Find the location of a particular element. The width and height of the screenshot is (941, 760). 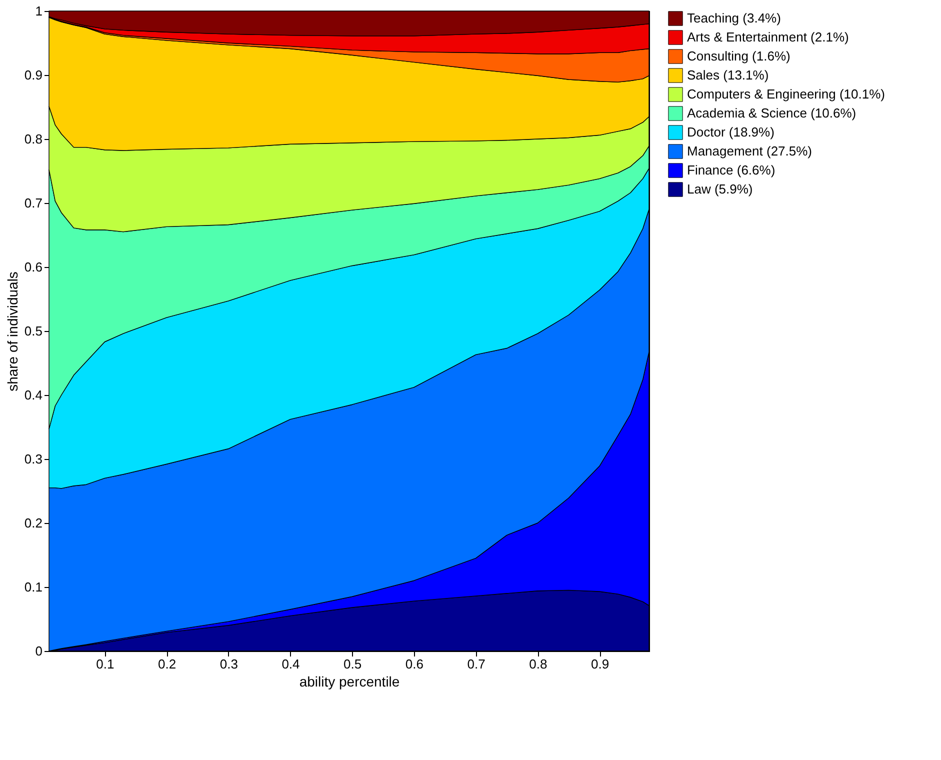

legend-label: Finance (6.6%) is located at coordinates (731, 170).